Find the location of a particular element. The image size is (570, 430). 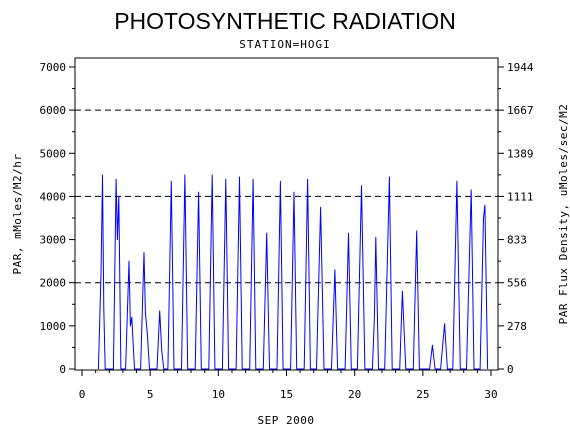

y-tick-label: 5000 is located at coordinates (53, 153).